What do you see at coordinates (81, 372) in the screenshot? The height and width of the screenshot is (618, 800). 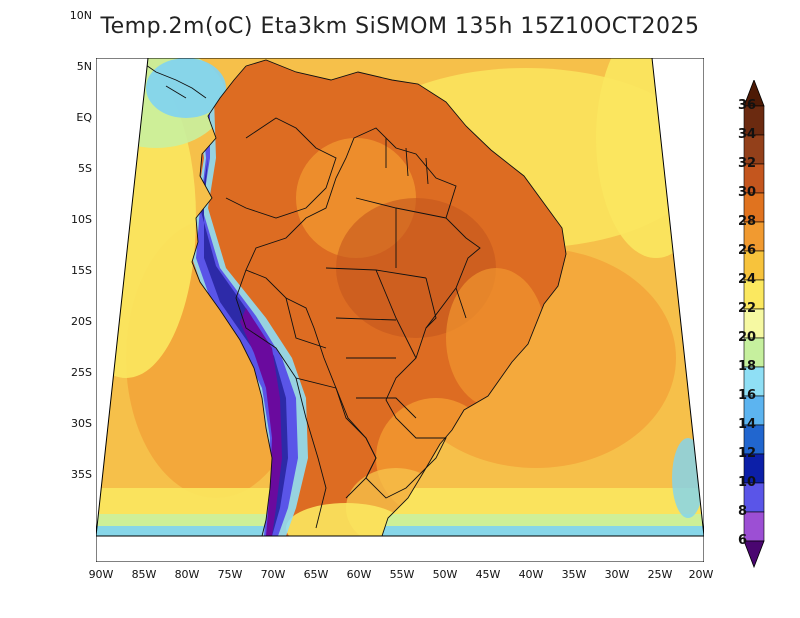 I see `lat-label-25s: 25S` at bounding box center [81, 372].